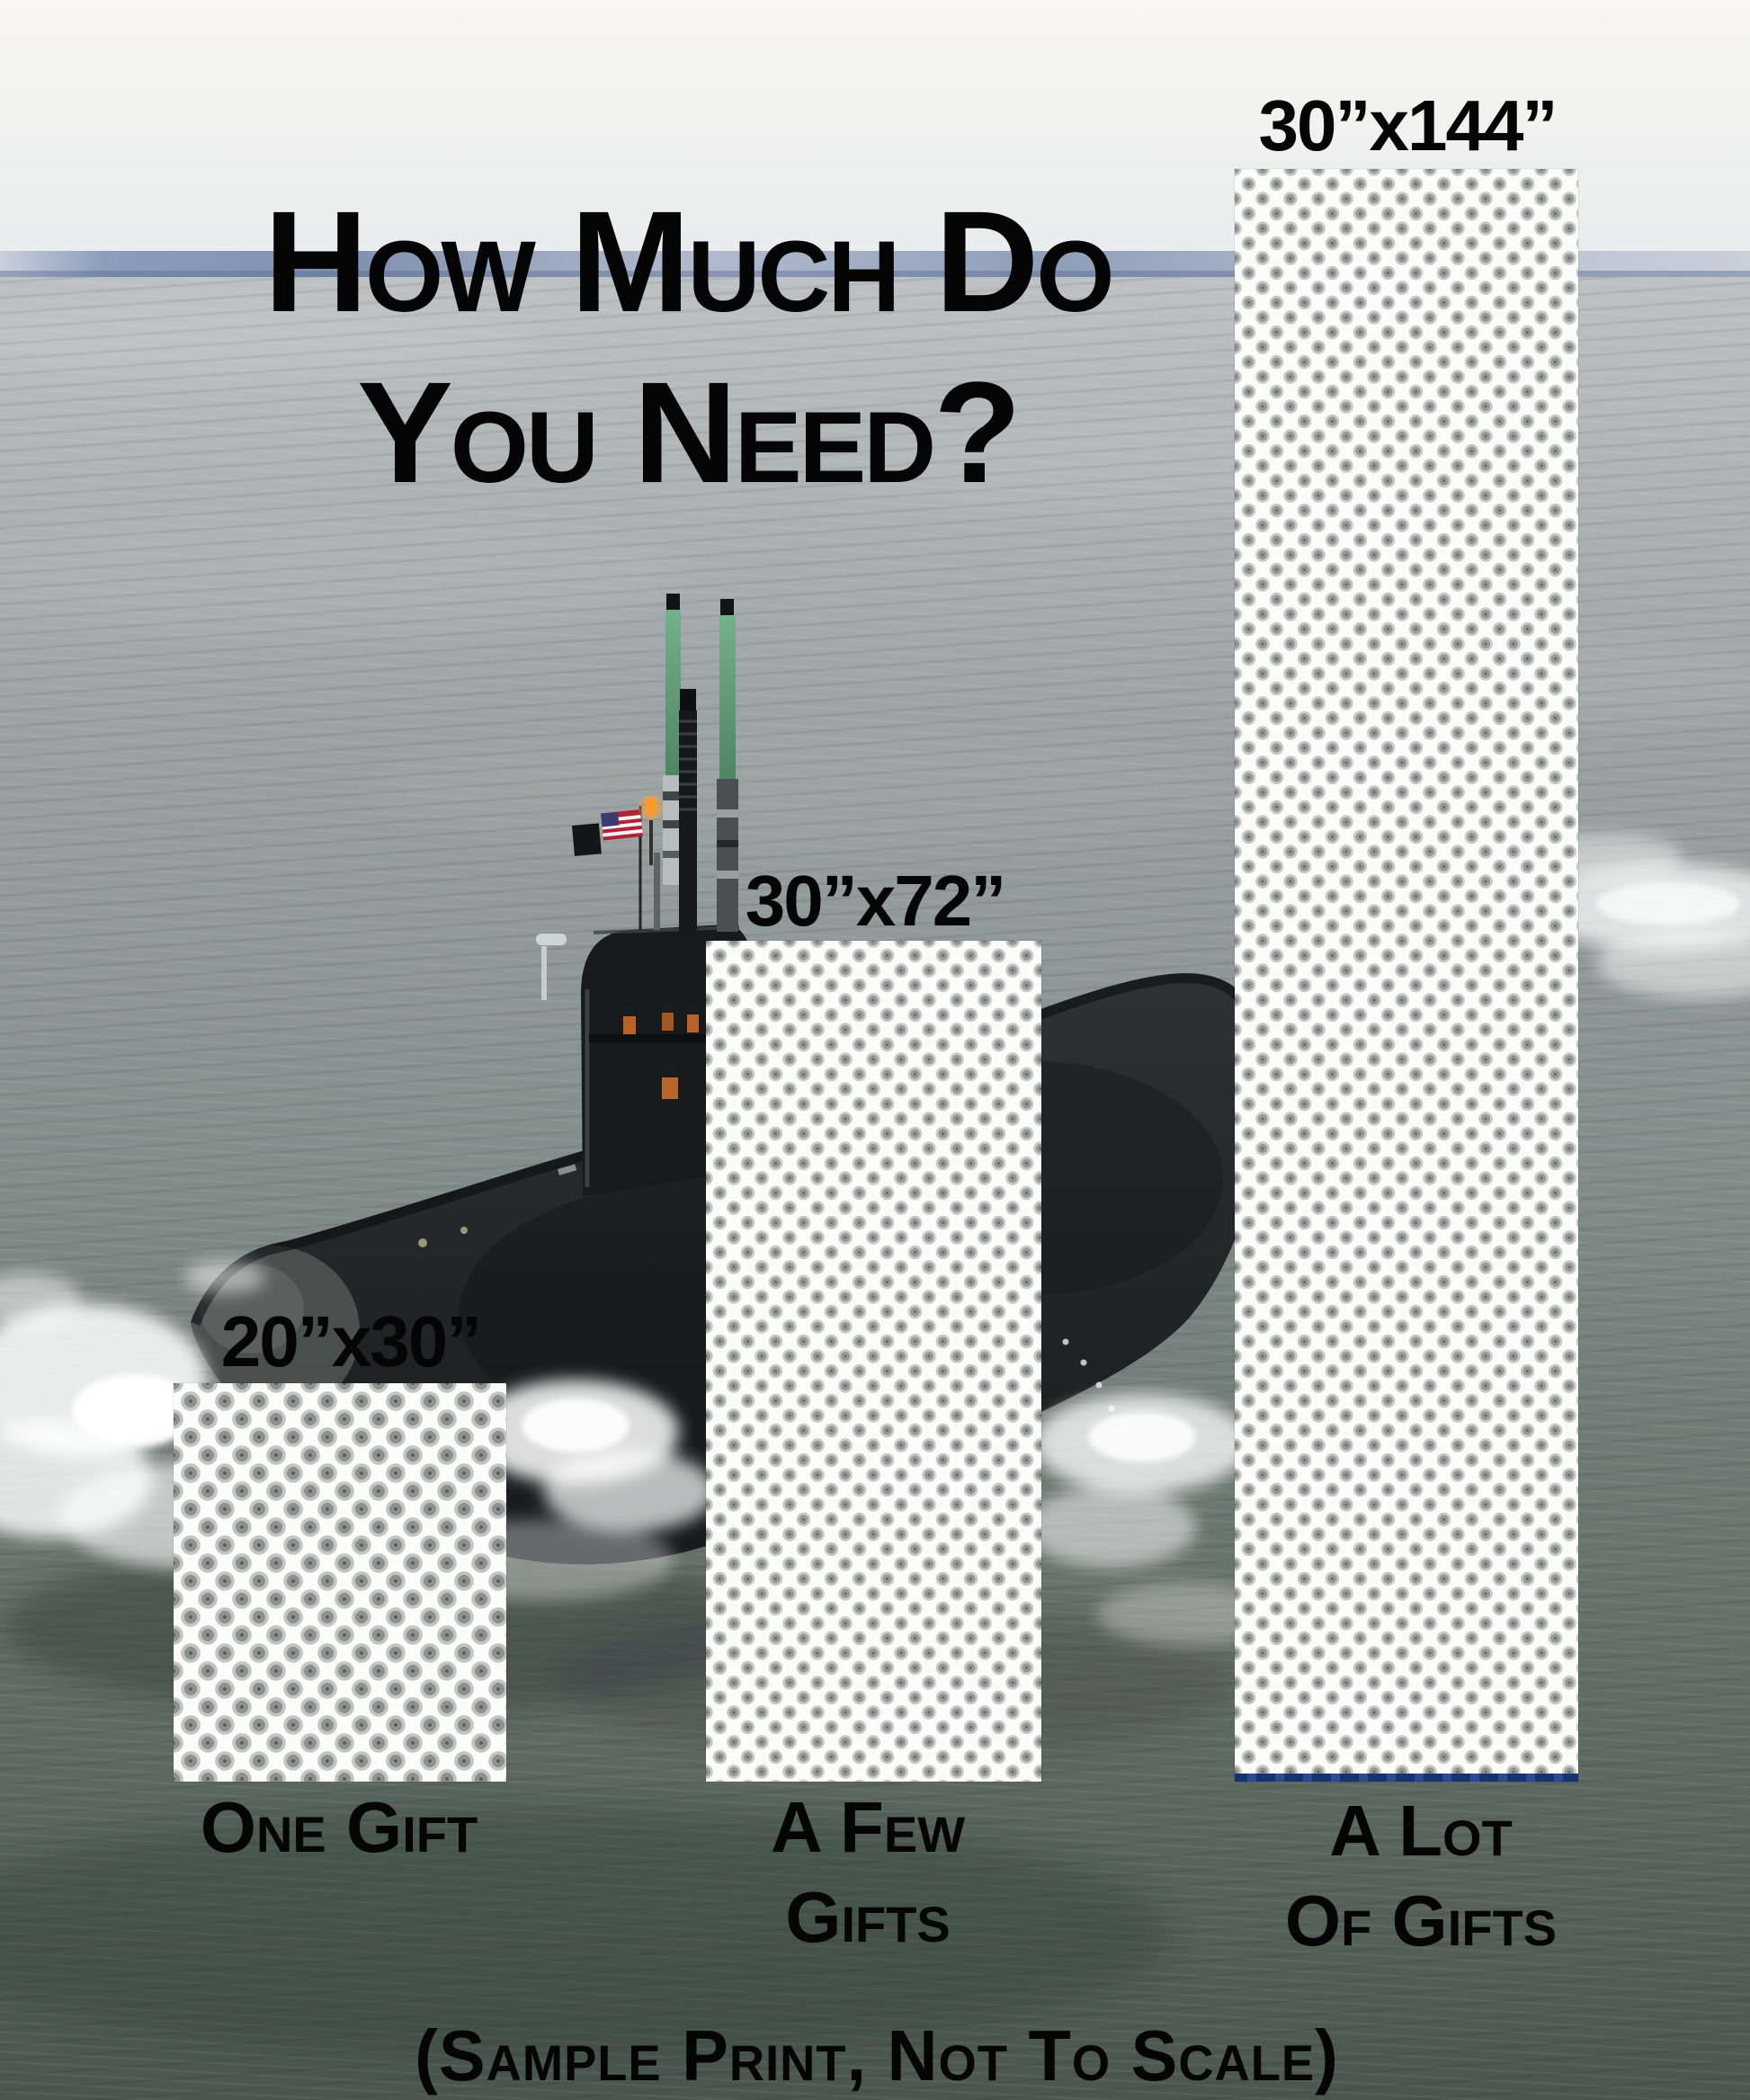 The height and width of the screenshot is (2100, 1750). What do you see at coordinates (689, 262) in the screenshot?
I see `page-title-line1: How Much Do` at bounding box center [689, 262].